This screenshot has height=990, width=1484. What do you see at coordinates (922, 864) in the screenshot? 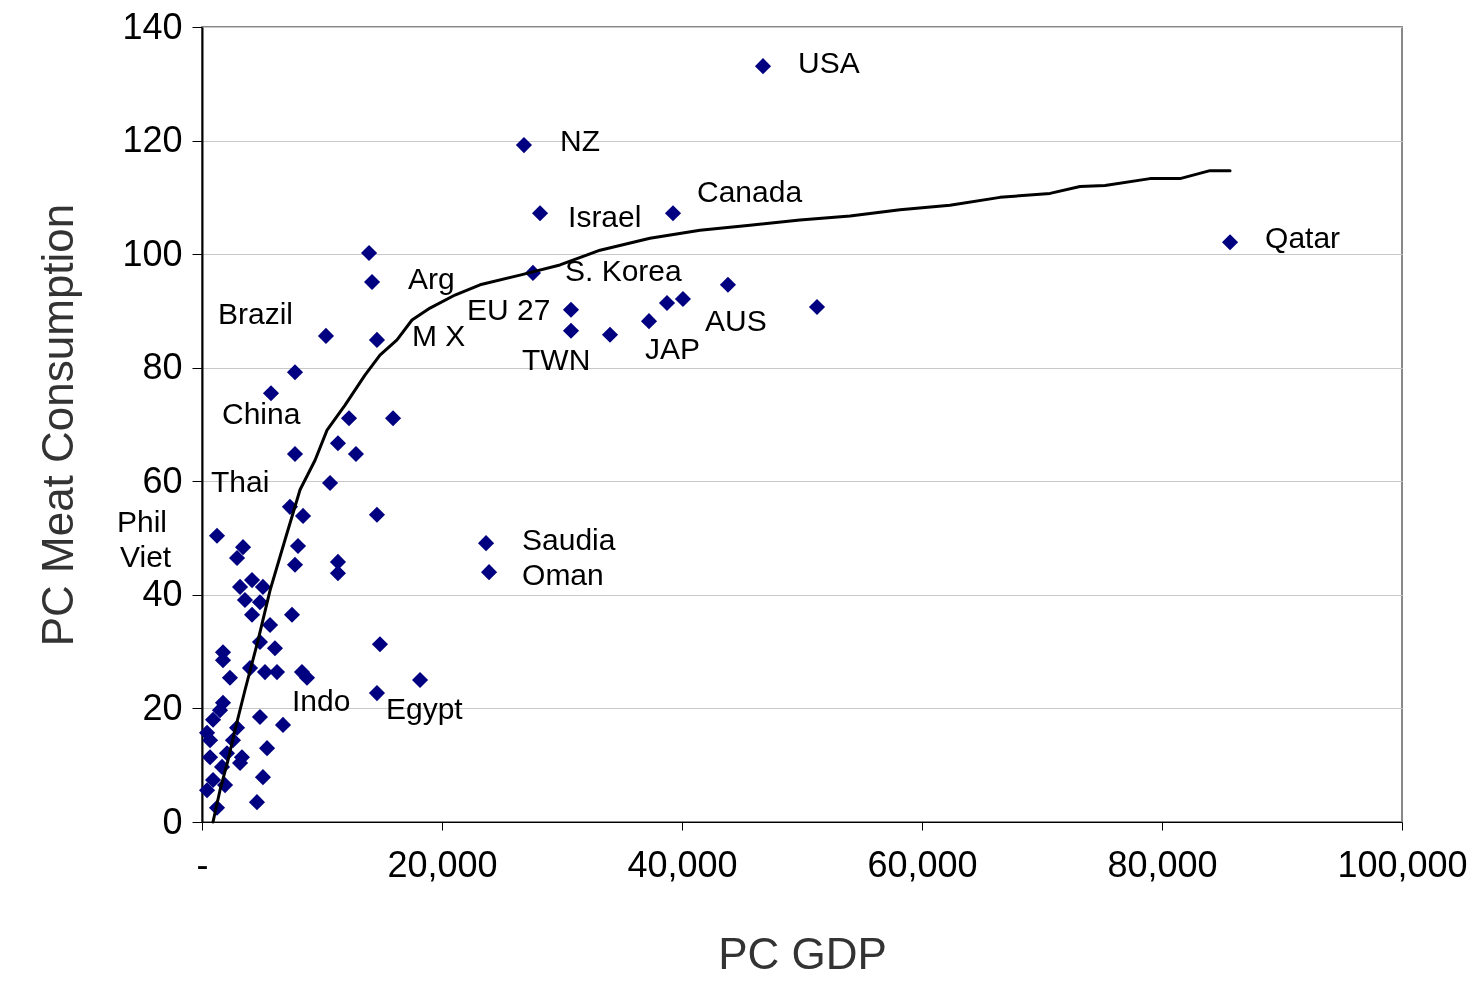
I see `x-tick-label: 60,000` at bounding box center [922, 864].